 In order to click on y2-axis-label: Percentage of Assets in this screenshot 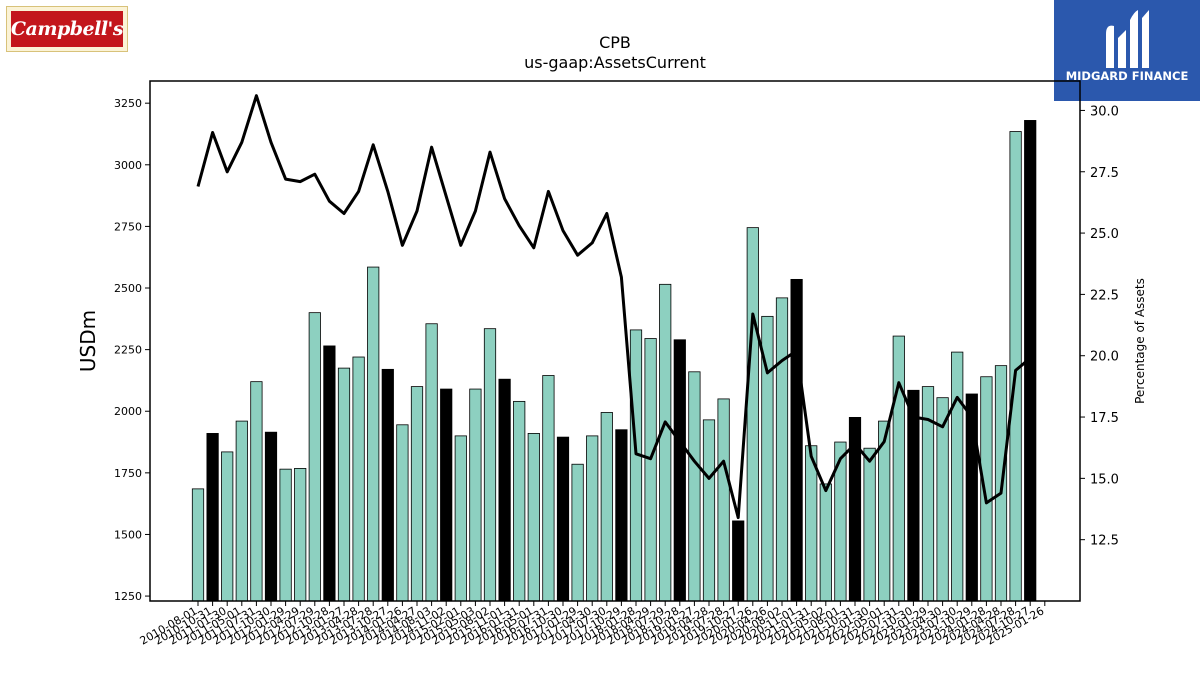, I will do `click(1140, 341)`.